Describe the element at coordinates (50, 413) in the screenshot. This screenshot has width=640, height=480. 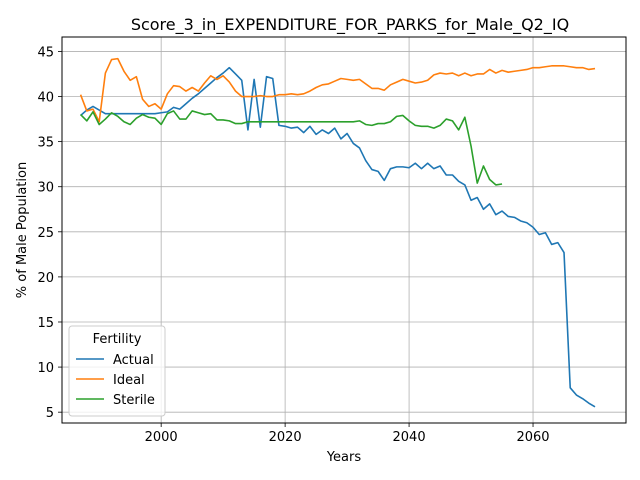
I see `y-tick-label: 5` at that location.